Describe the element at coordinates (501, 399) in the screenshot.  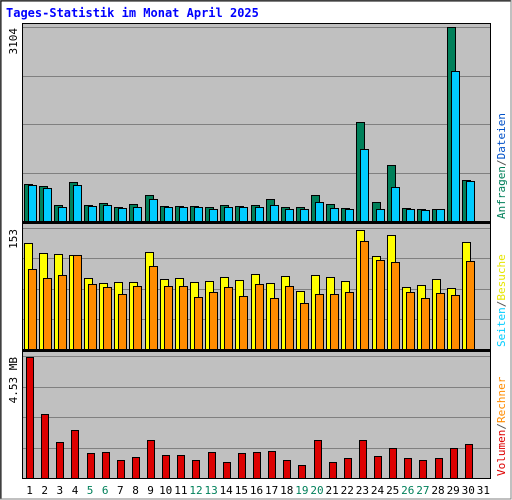
I see `side-legend-part: Rechner` at that location.